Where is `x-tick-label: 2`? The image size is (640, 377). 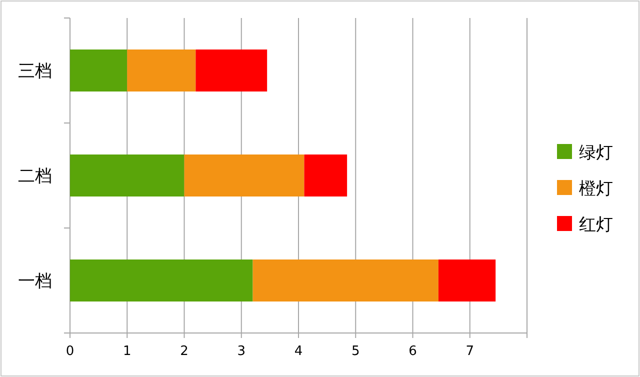 x-tick-label: 2 is located at coordinates (184, 351).